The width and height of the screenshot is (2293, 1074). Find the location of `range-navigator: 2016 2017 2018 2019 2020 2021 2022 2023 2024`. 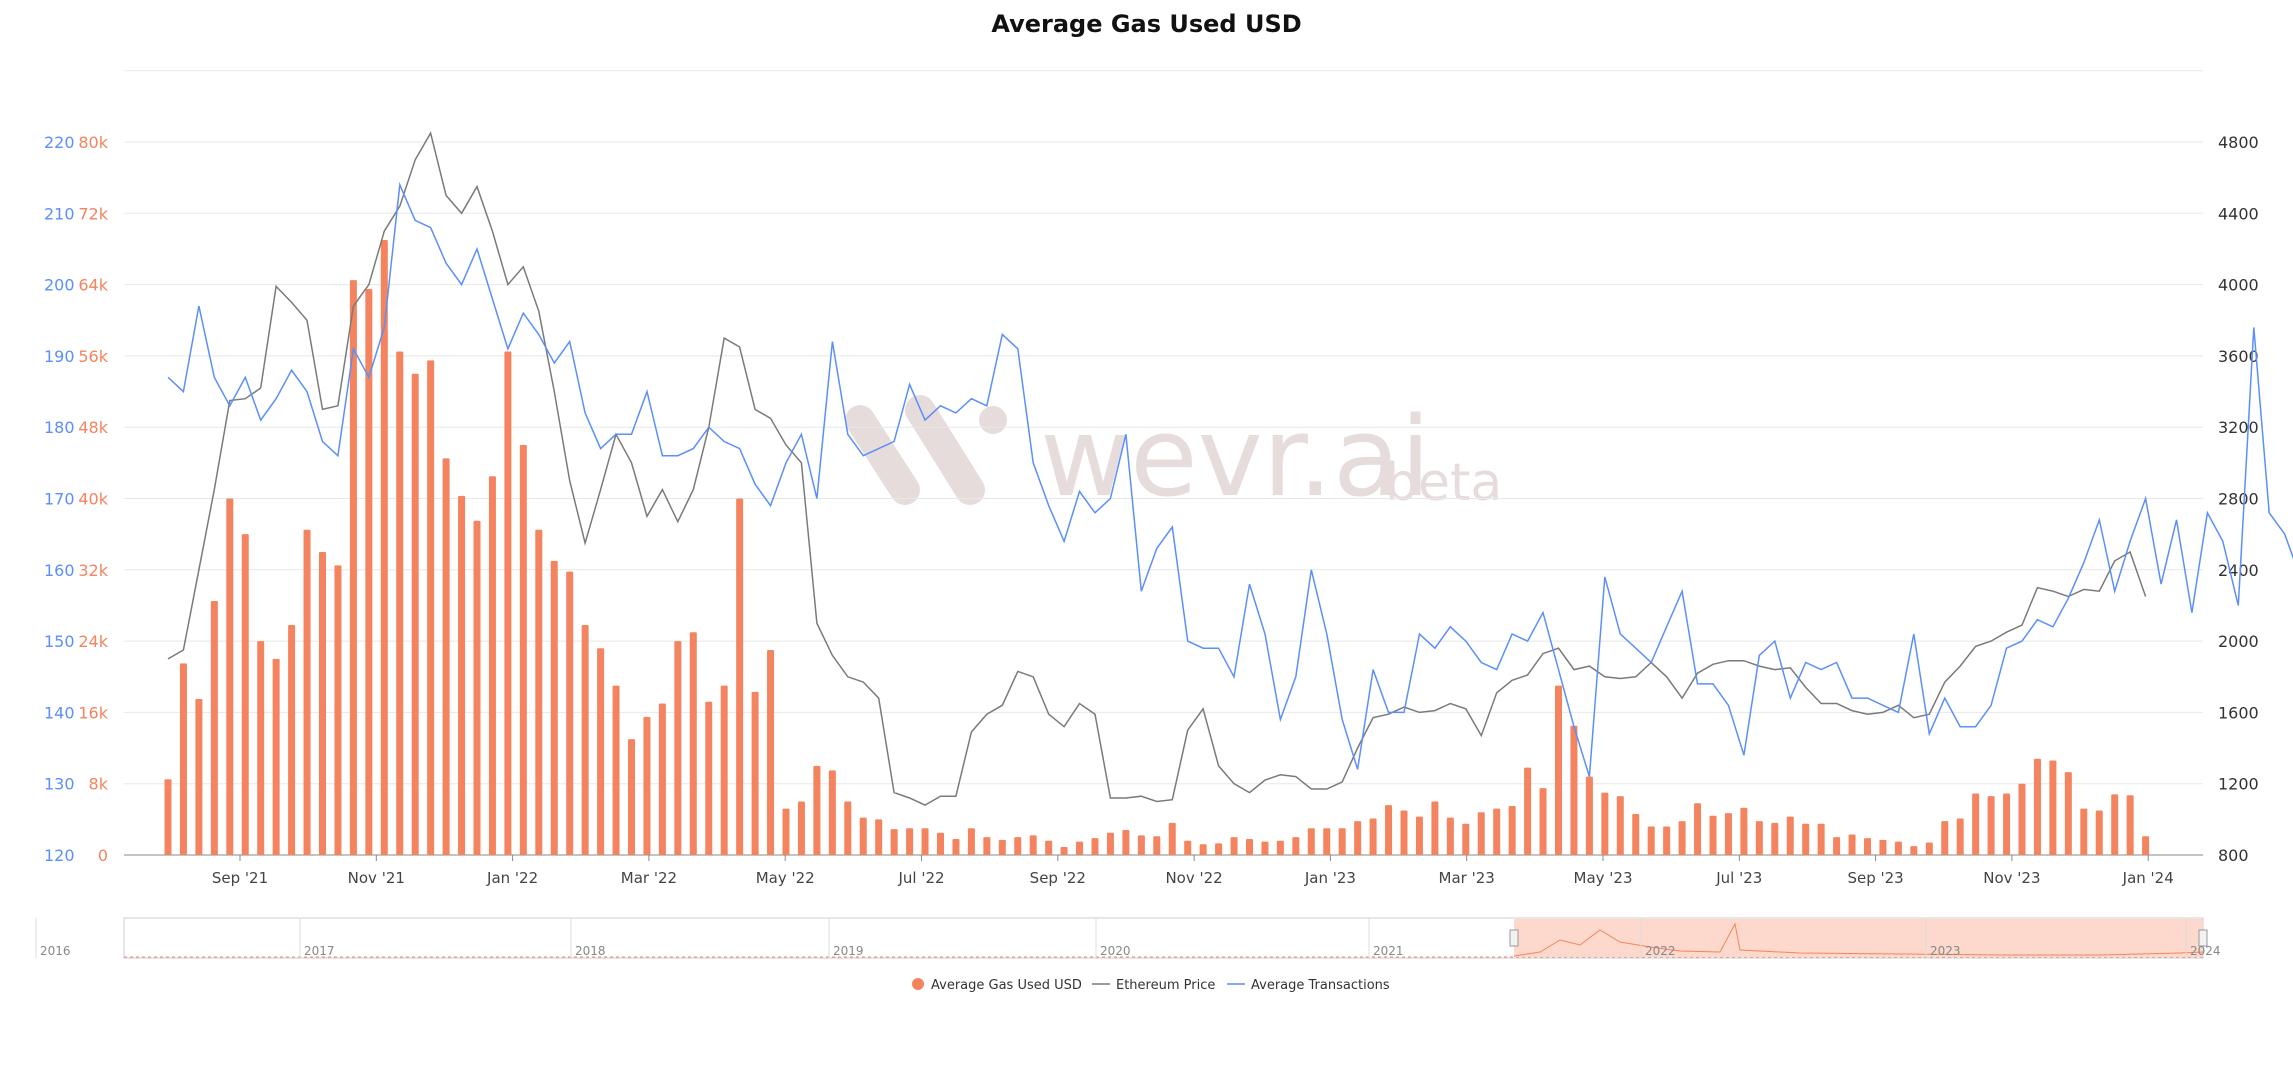

range-navigator: 2016 2017 2018 2019 2020 2021 2022 2023 2024 is located at coordinates (1128, 938).